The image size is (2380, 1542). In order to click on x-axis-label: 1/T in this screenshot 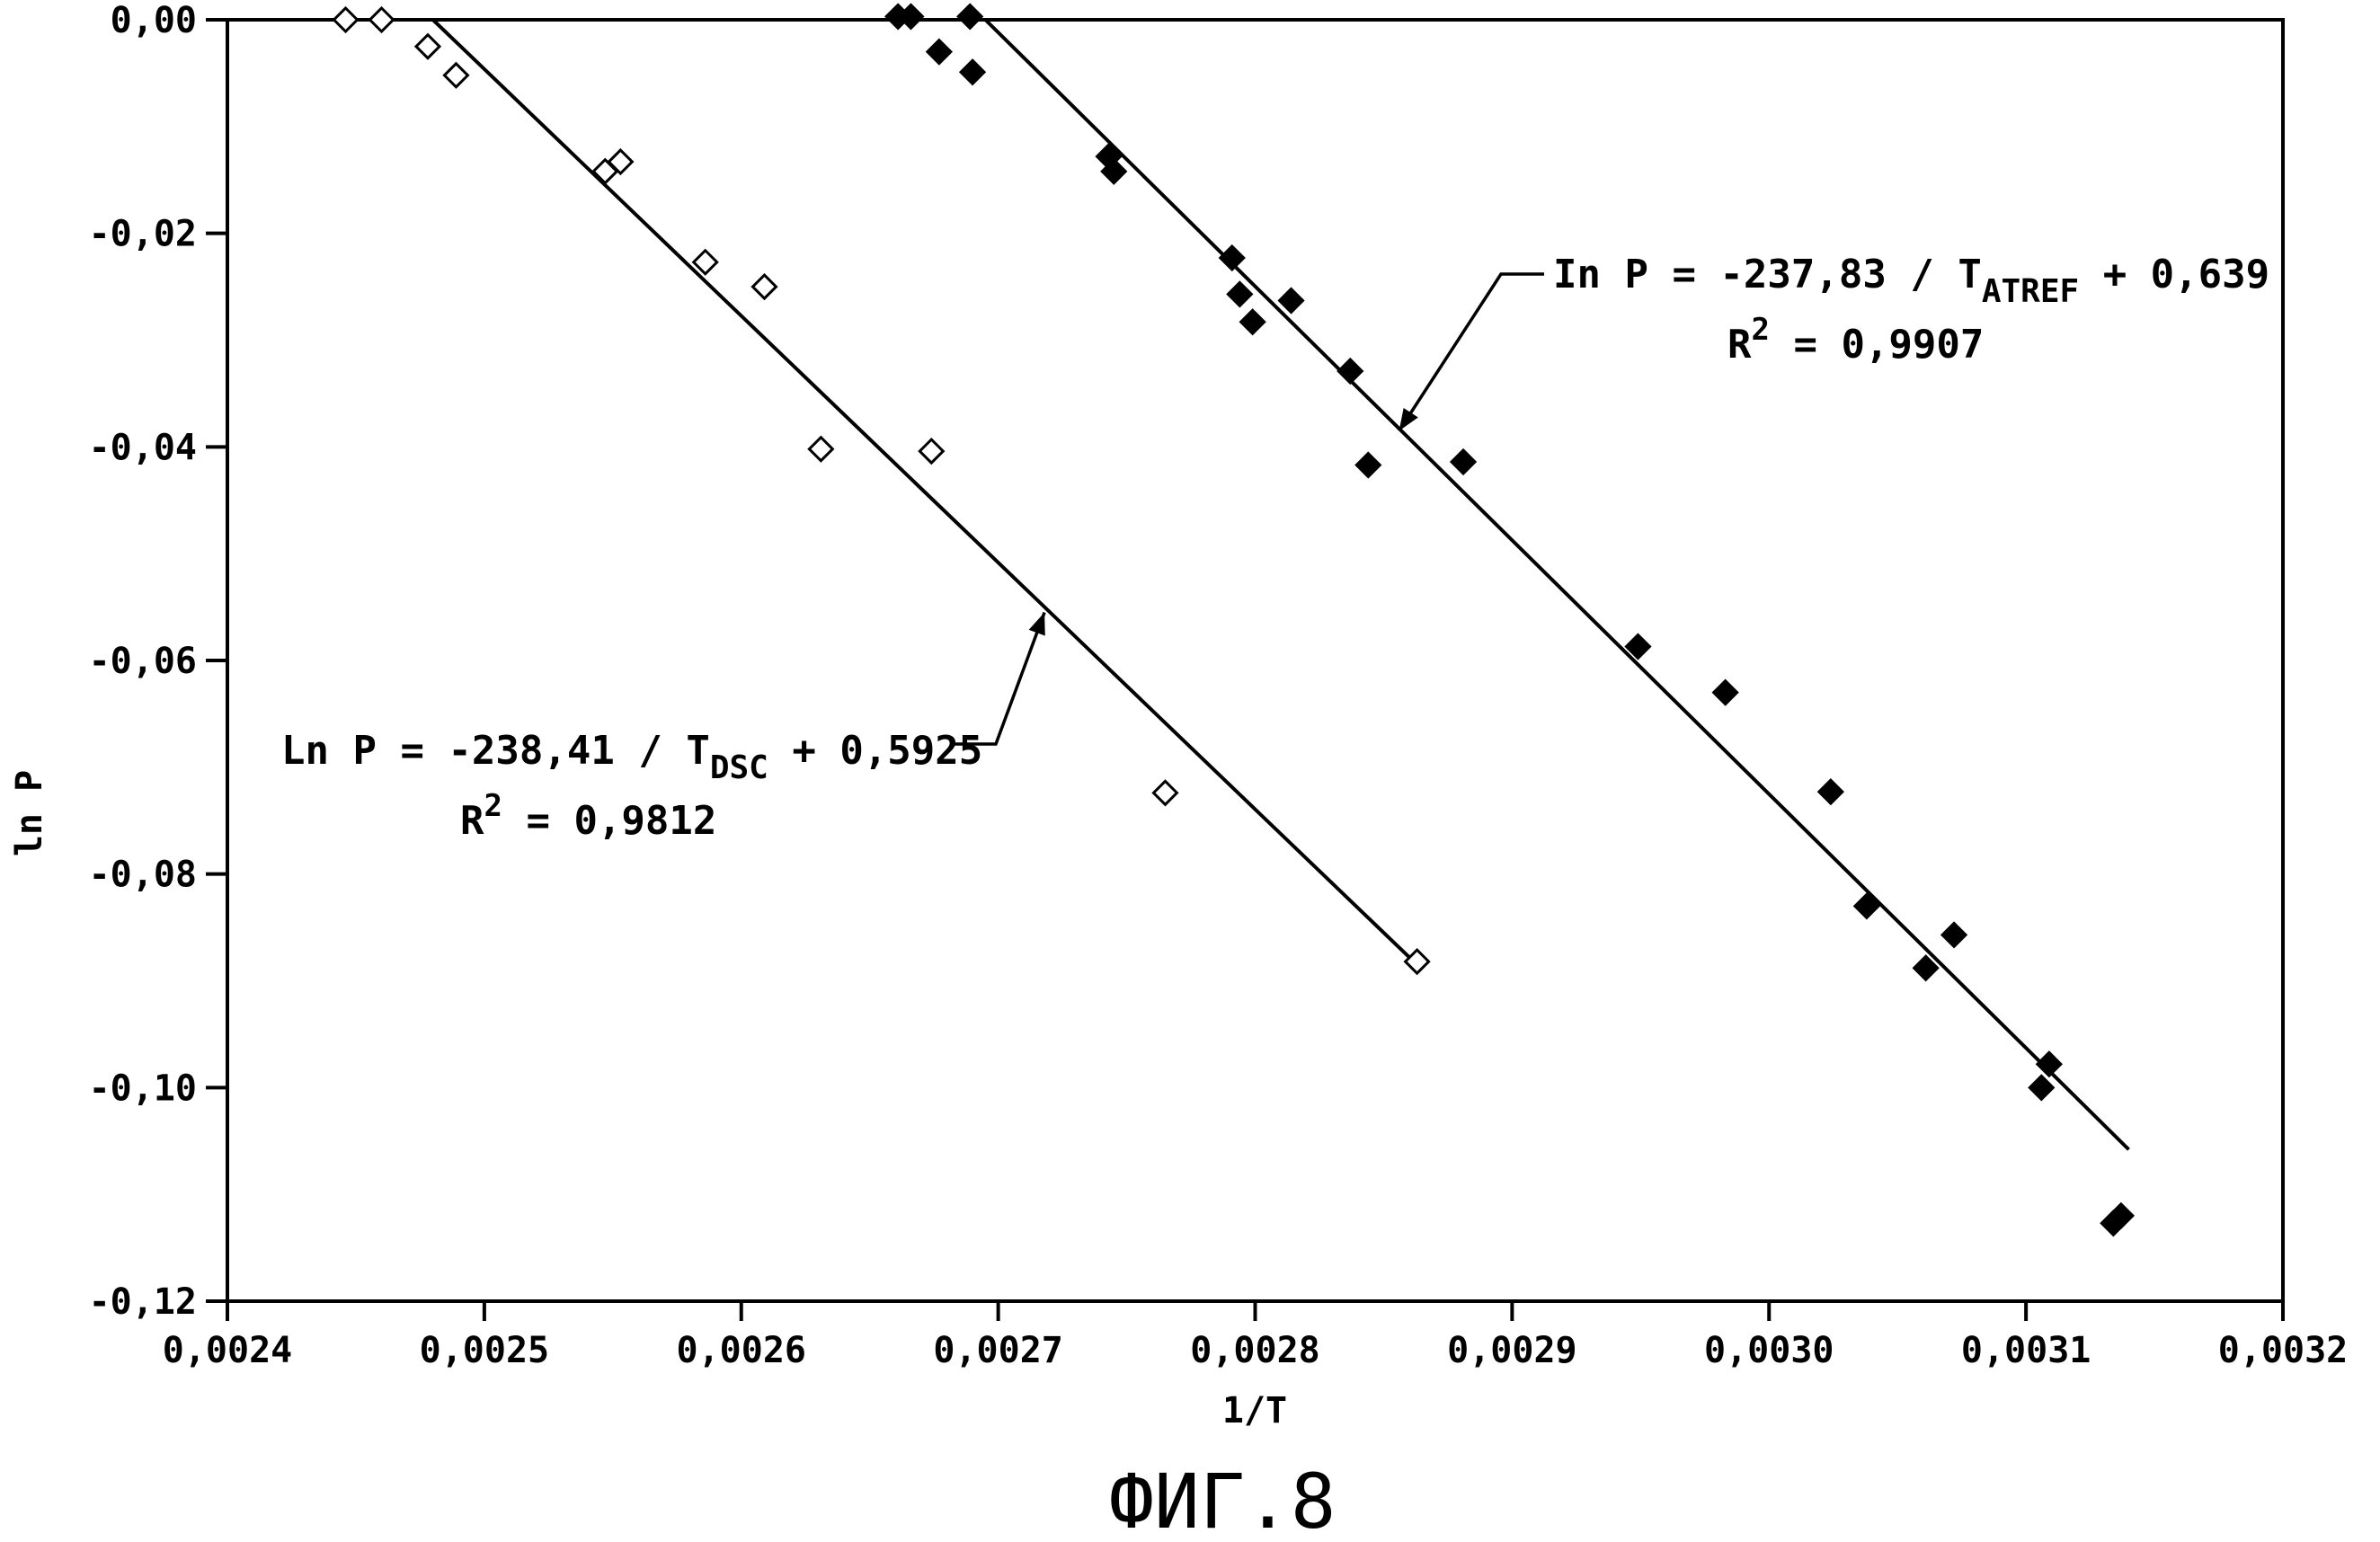, I will do `click(1255, 1411)`.